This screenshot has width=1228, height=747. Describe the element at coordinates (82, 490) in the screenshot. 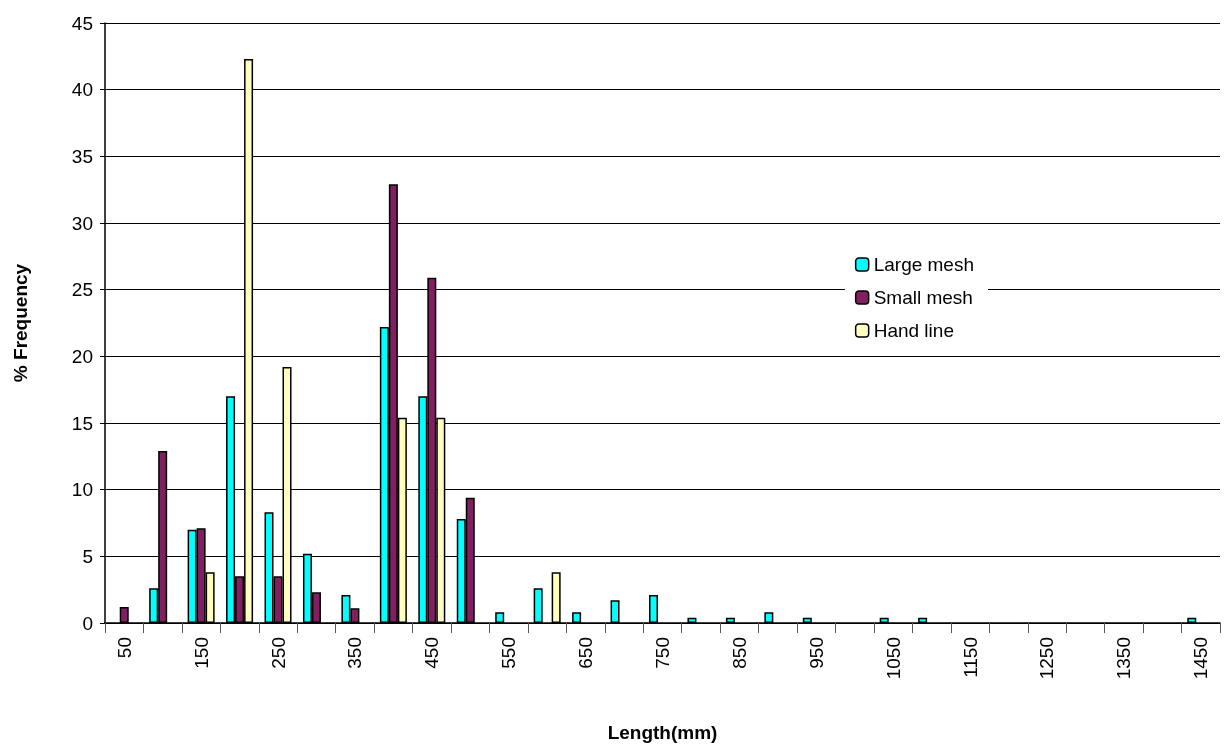

I see `y-tick-label: 10` at that location.